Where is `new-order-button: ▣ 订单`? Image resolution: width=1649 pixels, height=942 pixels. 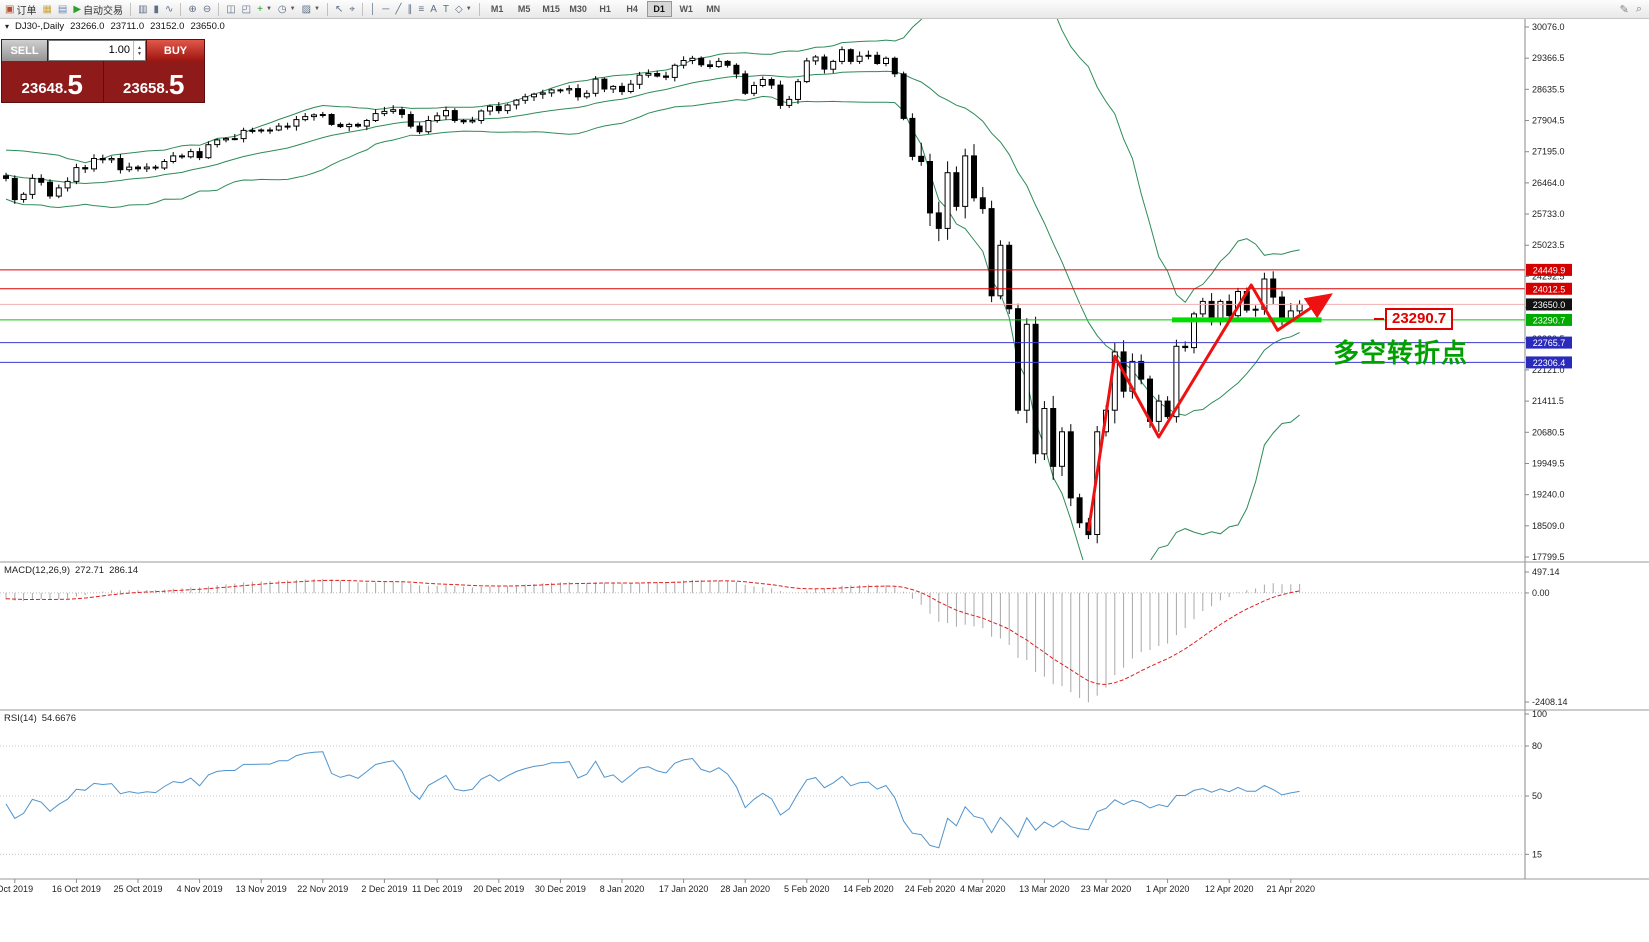
new-order-button: ▣ 订单 is located at coordinates (20, 9).